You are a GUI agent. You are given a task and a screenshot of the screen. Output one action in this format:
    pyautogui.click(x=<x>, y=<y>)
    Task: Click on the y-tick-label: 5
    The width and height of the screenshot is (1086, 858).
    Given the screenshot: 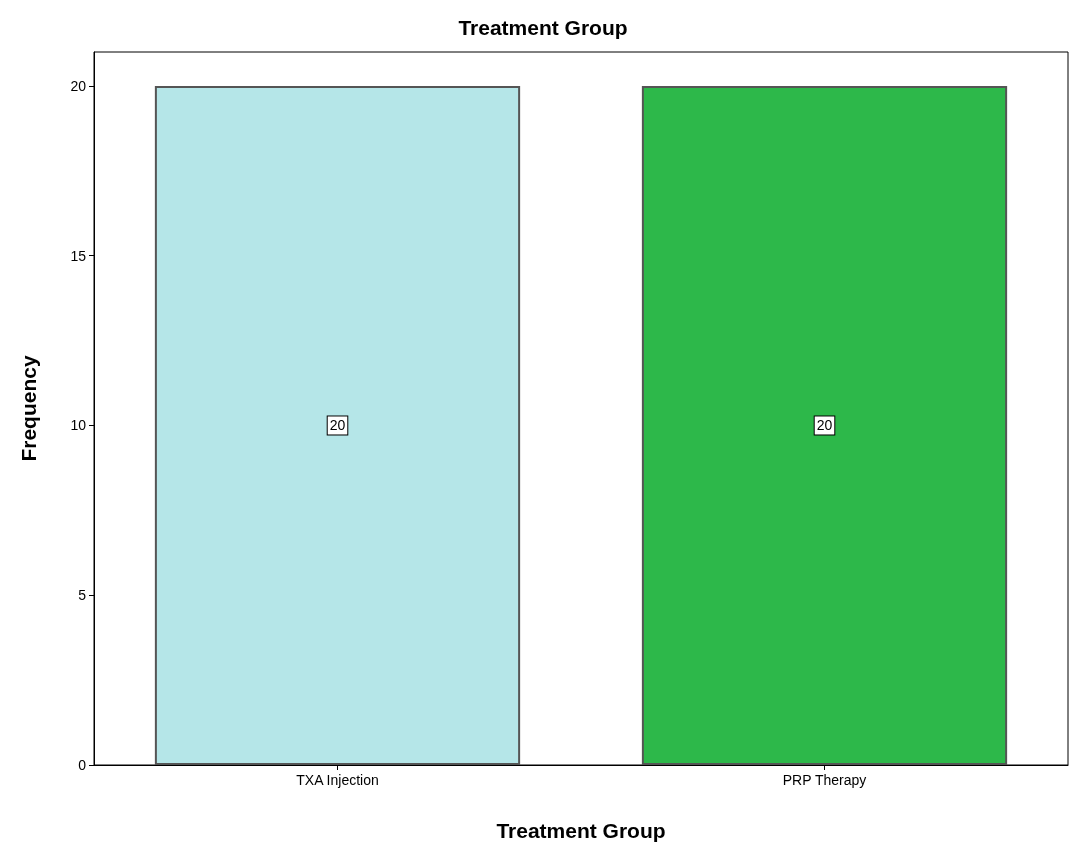 What is the action you would take?
    pyautogui.click(x=82, y=595)
    